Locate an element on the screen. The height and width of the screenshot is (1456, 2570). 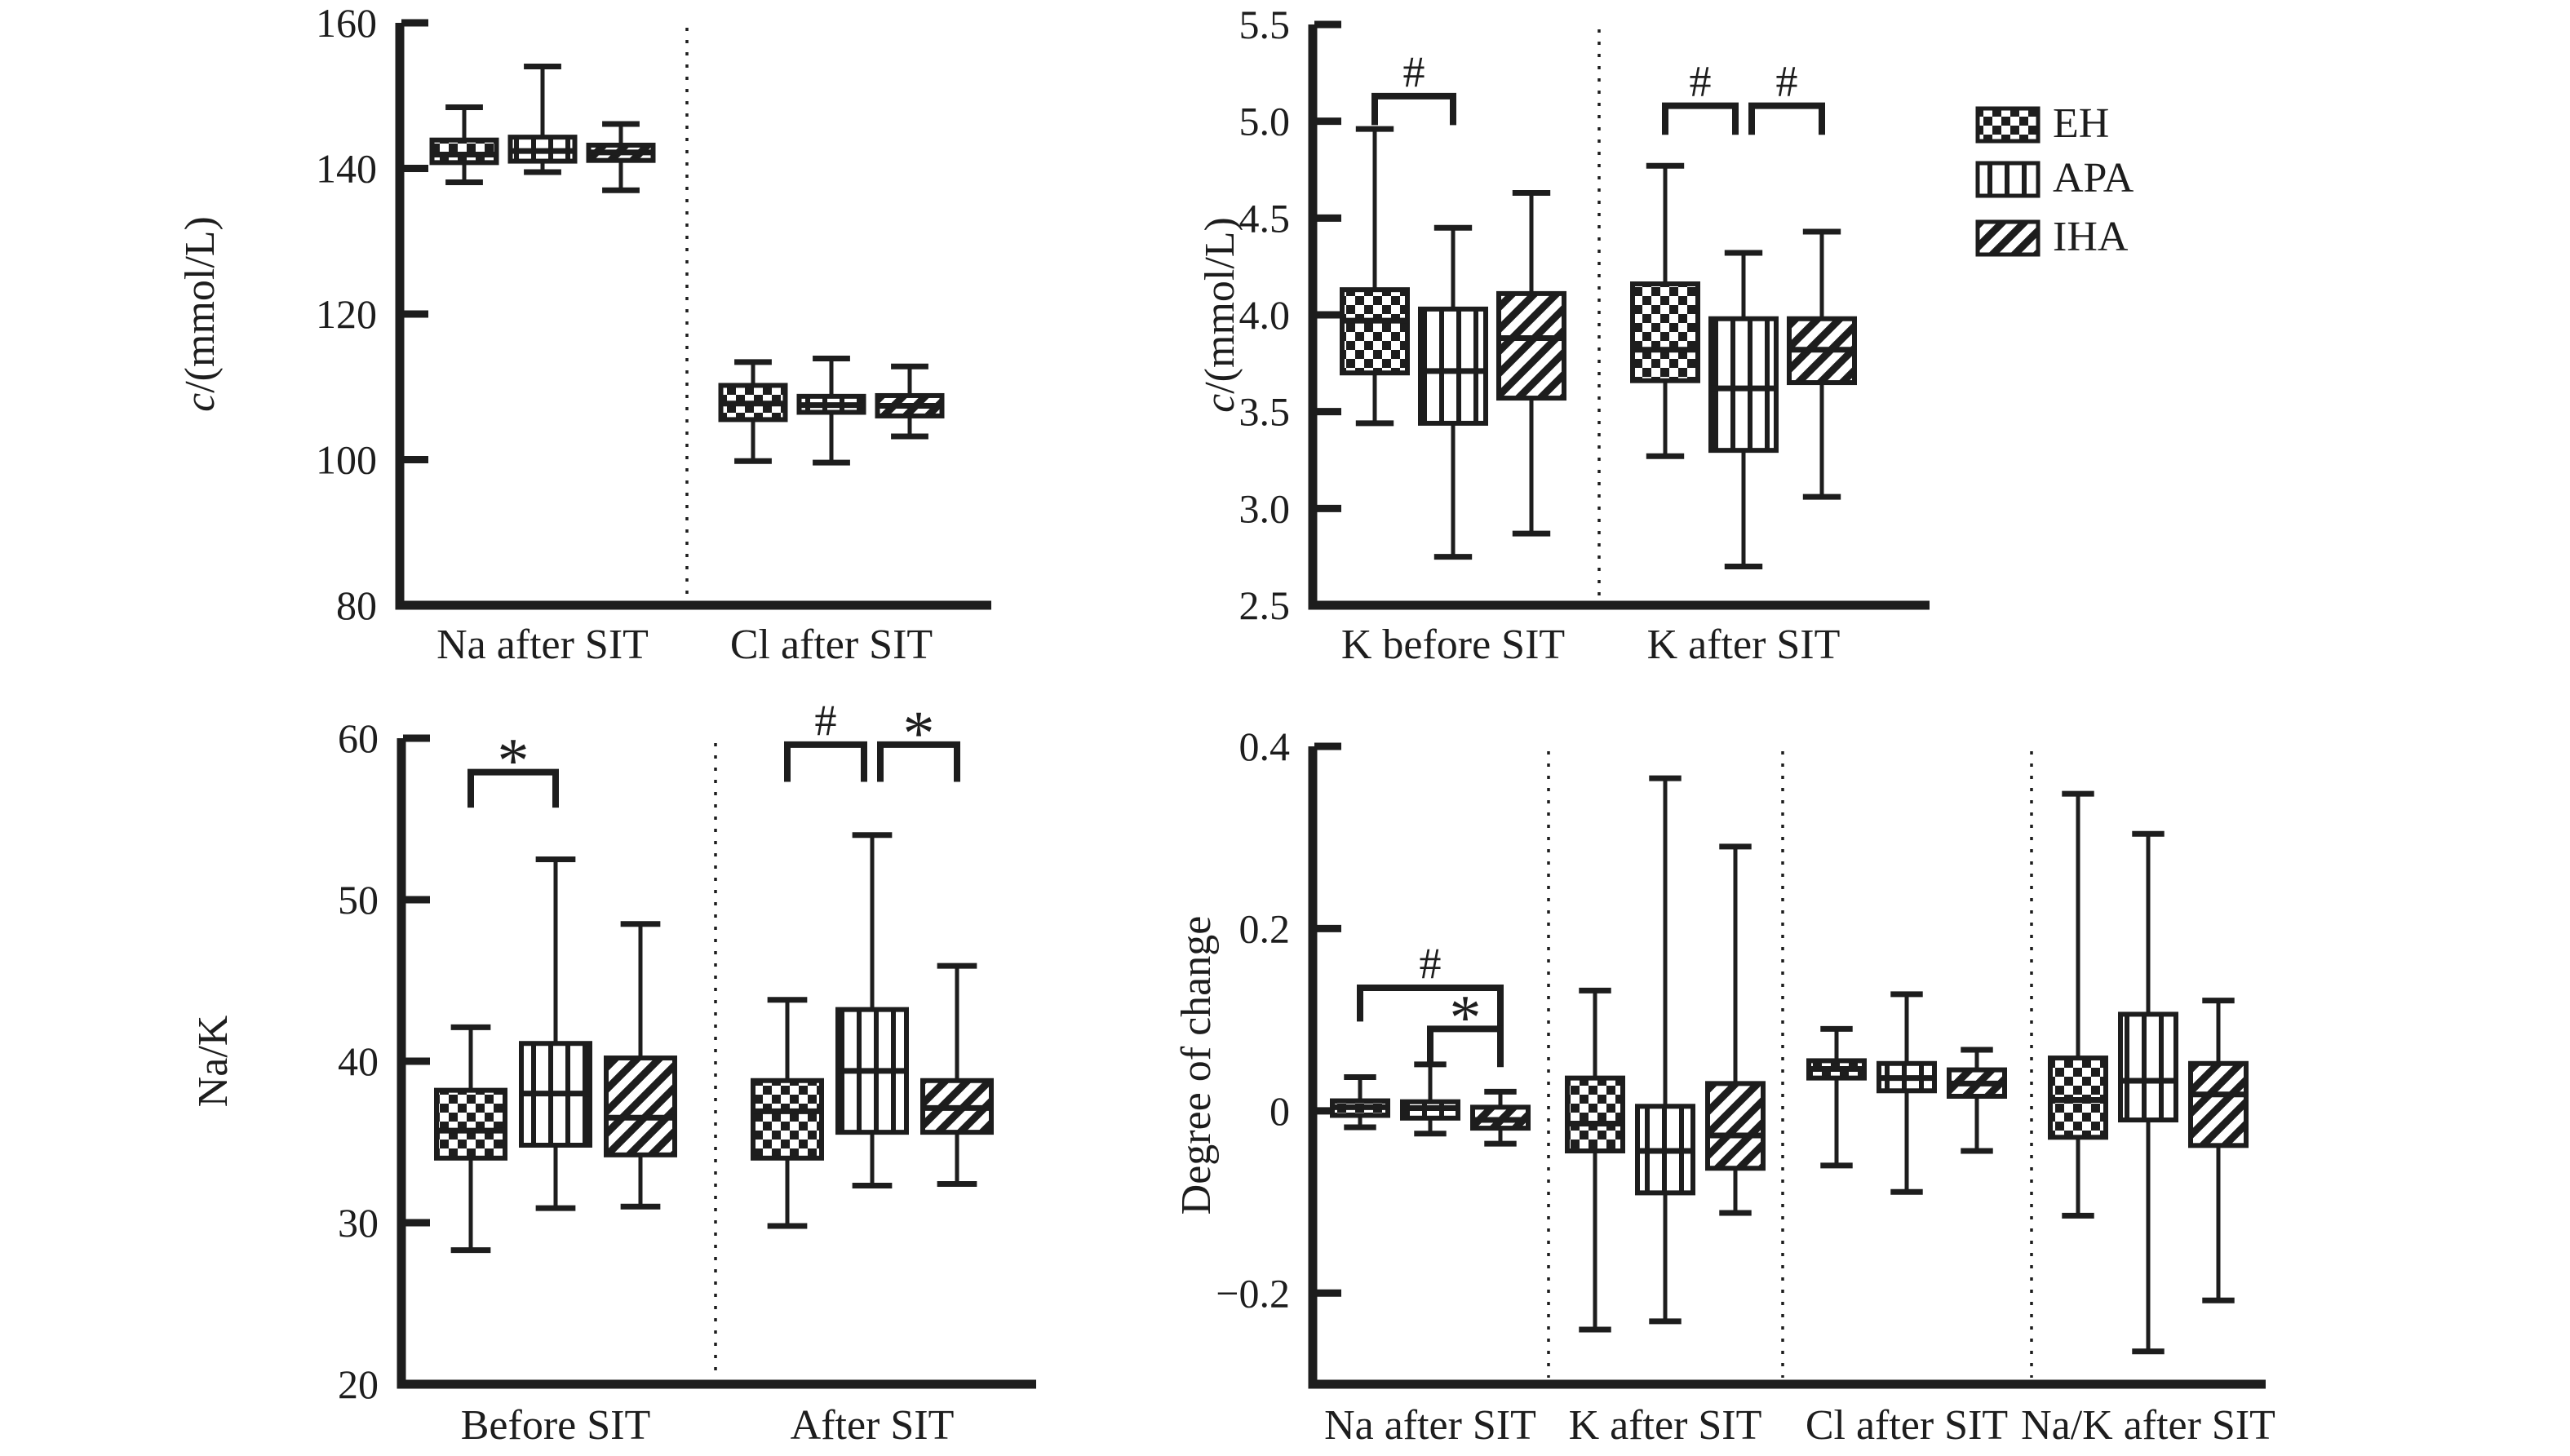
legend: EH APA IHA is located at coordinates (2054, 180).